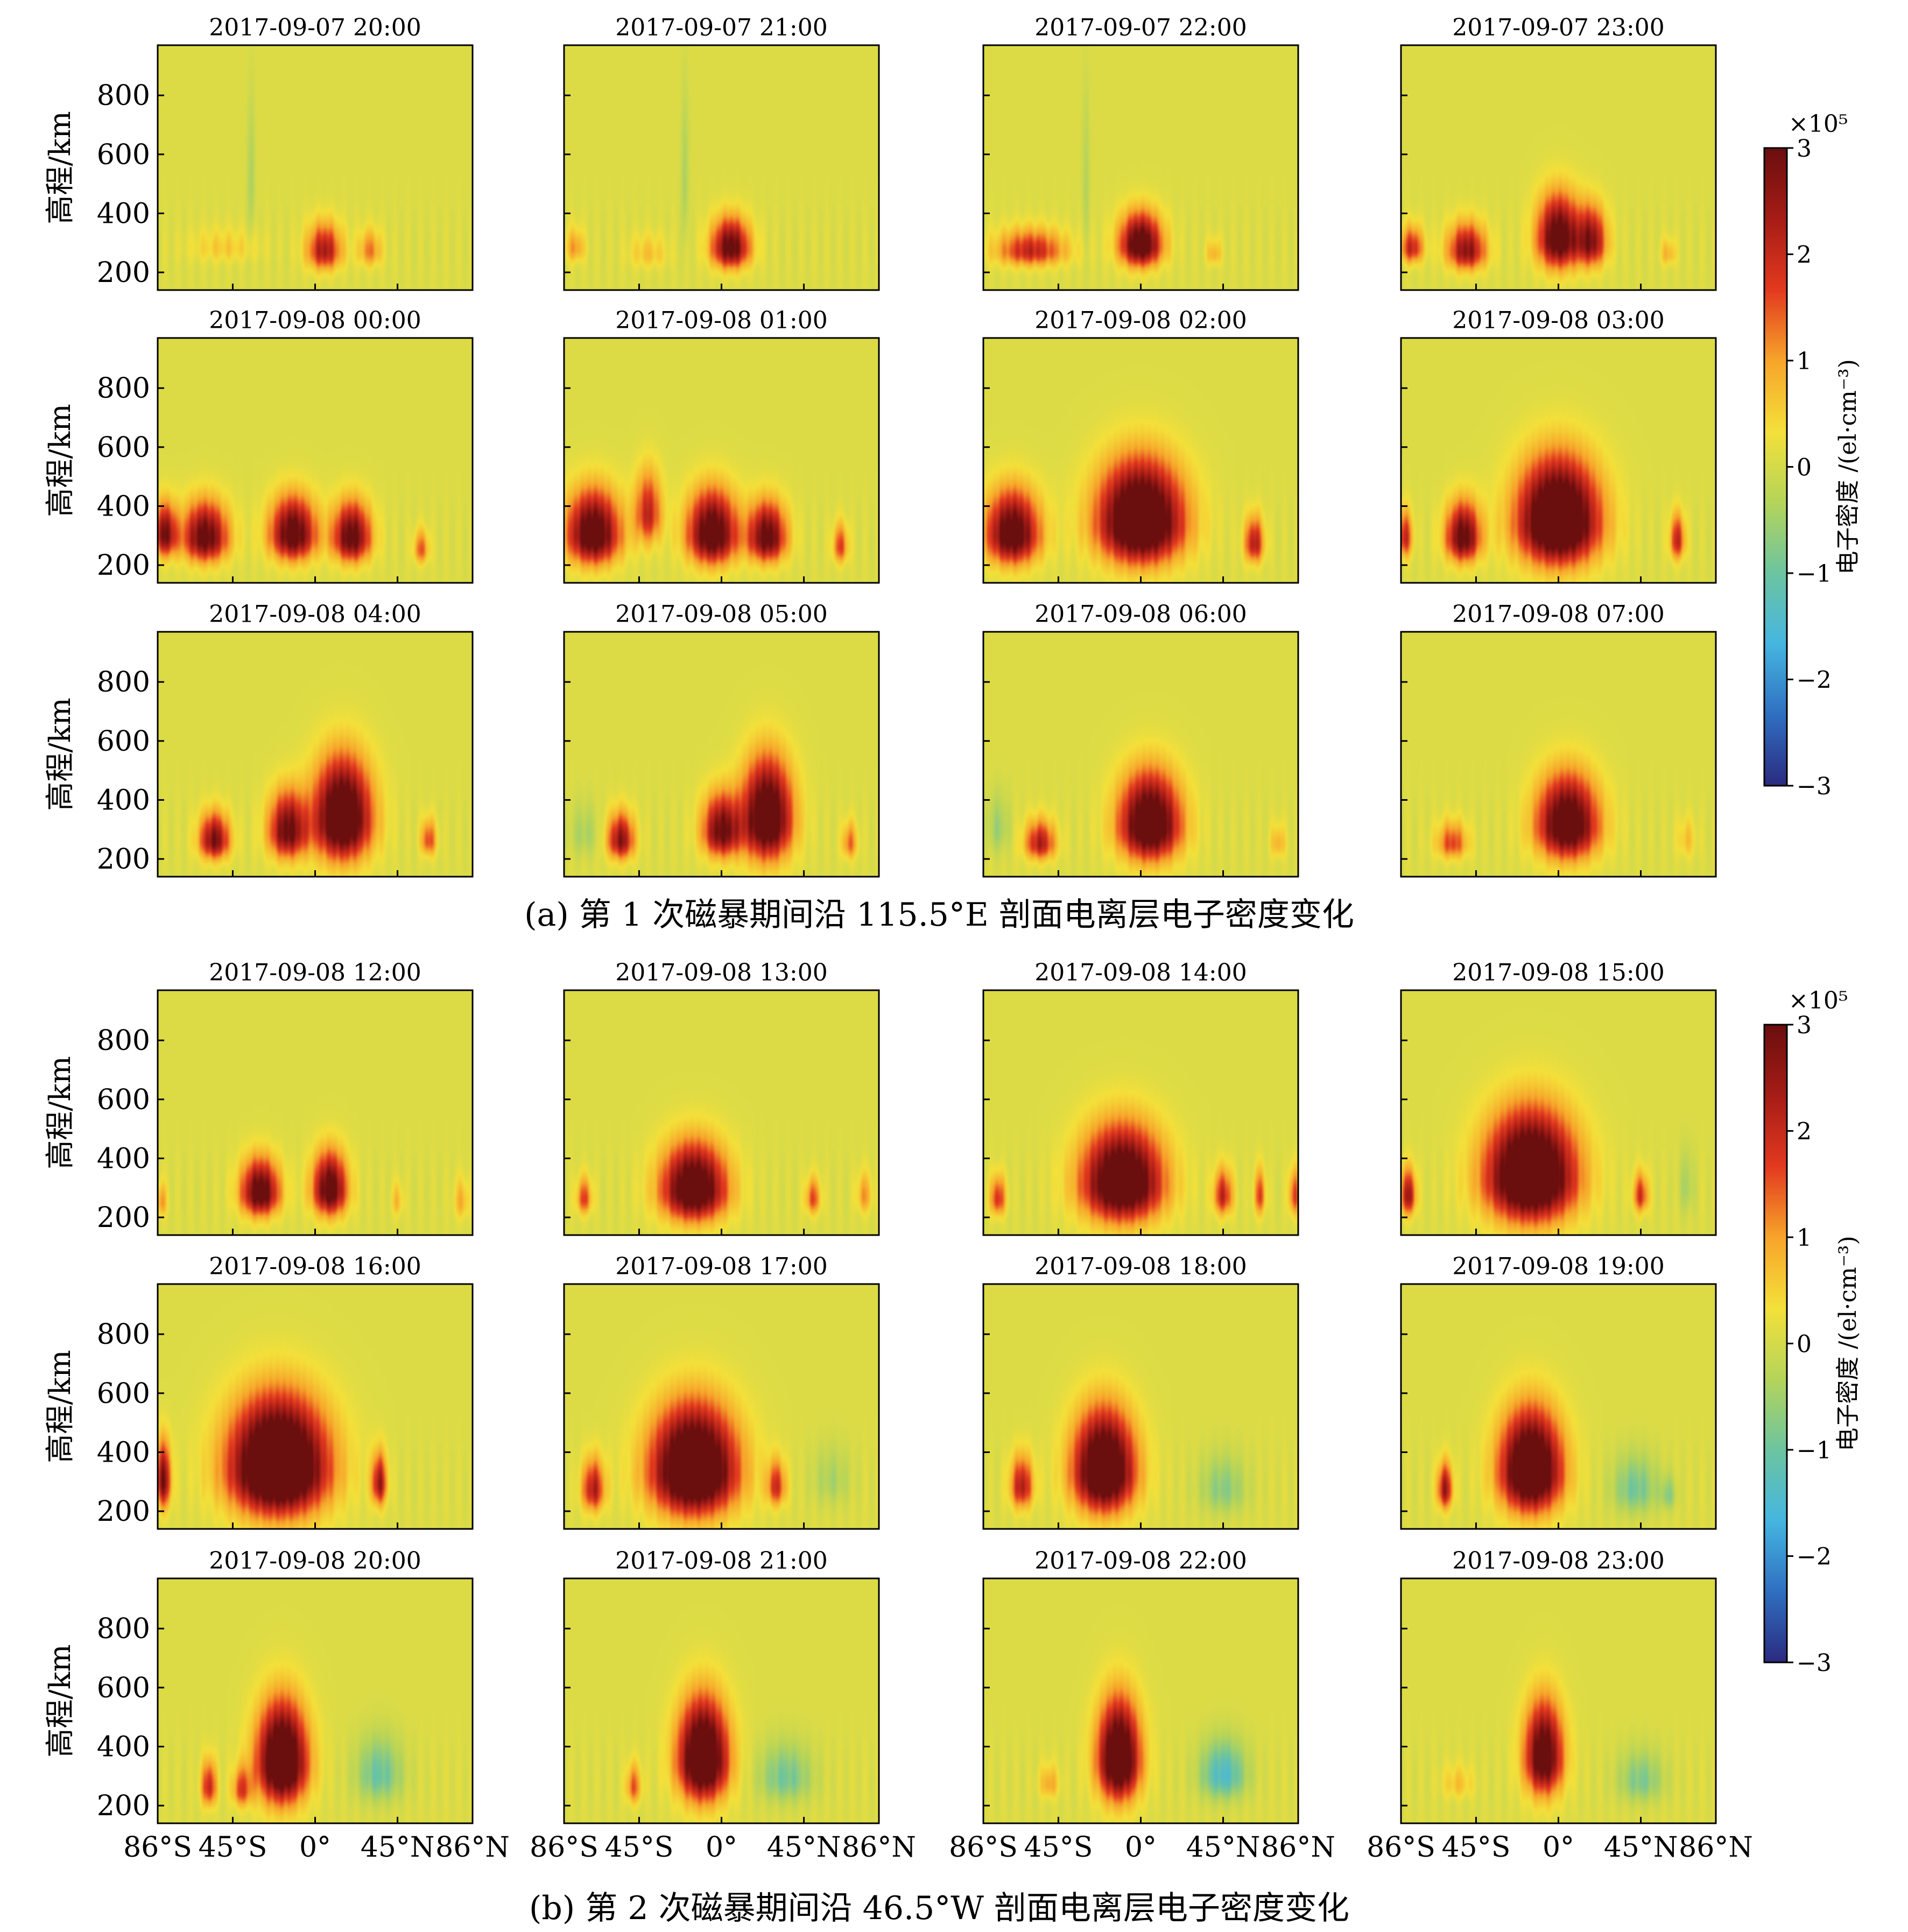 This screenshot has width=1908, height=1932. I want to click on panel-0-1: 2017-09-07 21:00, so click(721, 152).